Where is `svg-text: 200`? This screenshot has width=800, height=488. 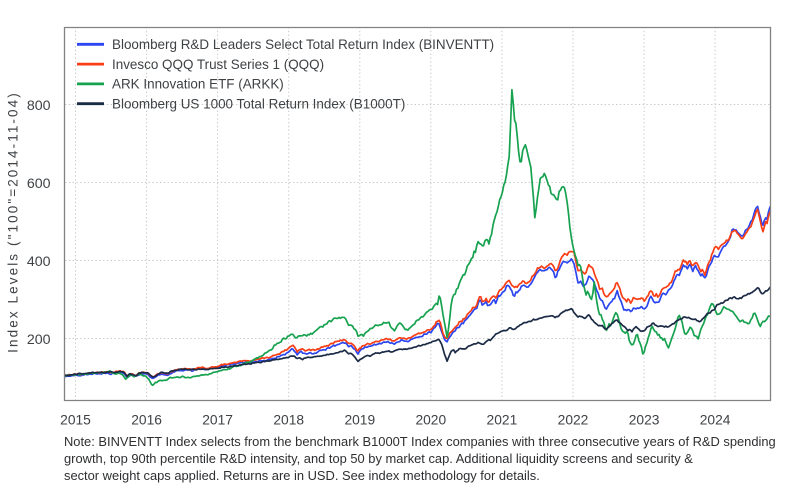
svg-text: 200 is located at coordinates (39, 340).